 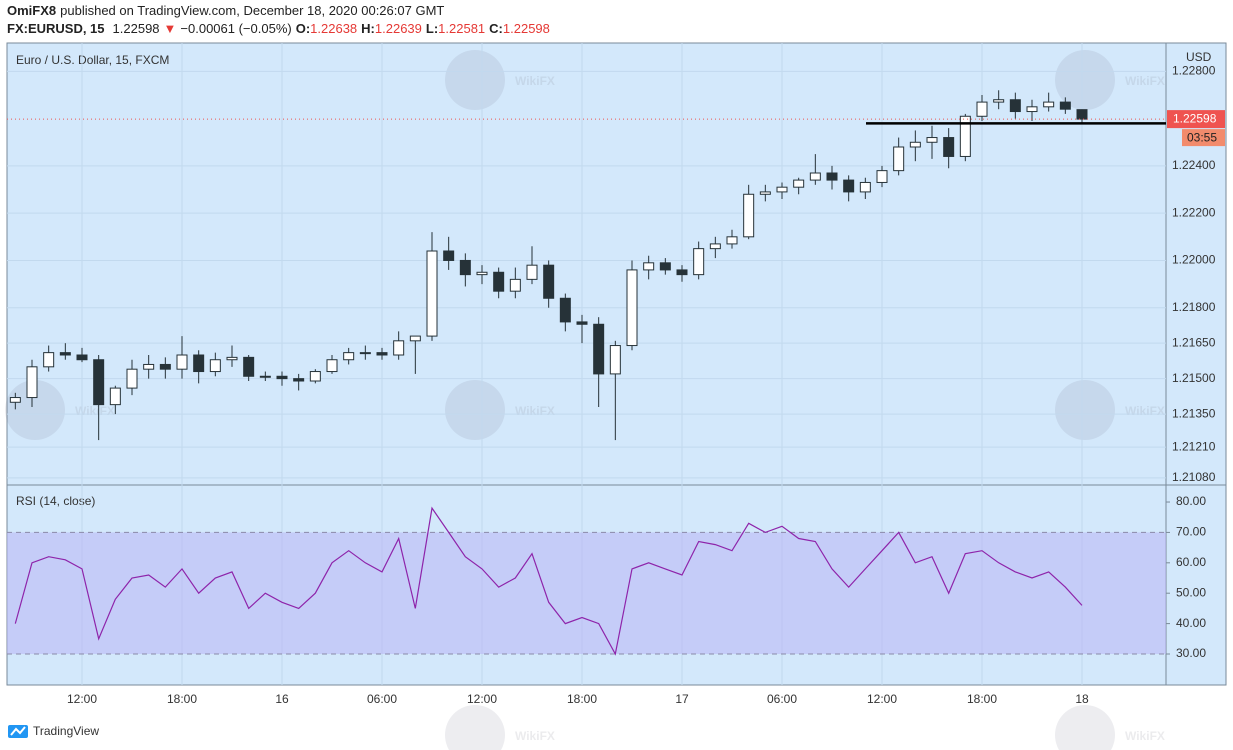 I want to click on high: 1.22639, so click(x=398, y=28).